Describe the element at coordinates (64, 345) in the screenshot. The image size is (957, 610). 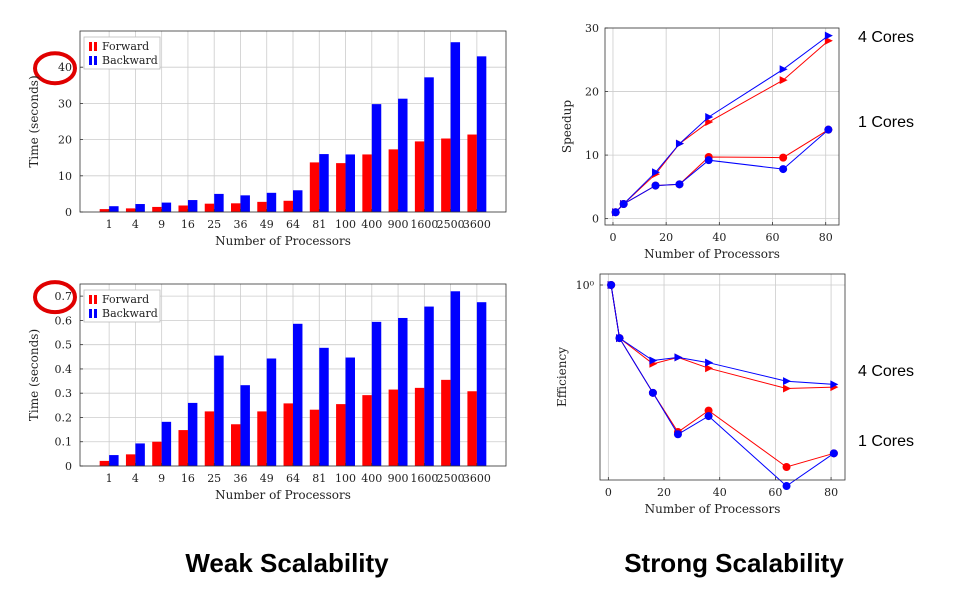
I see `y-tick-label: 0.5` at that location.